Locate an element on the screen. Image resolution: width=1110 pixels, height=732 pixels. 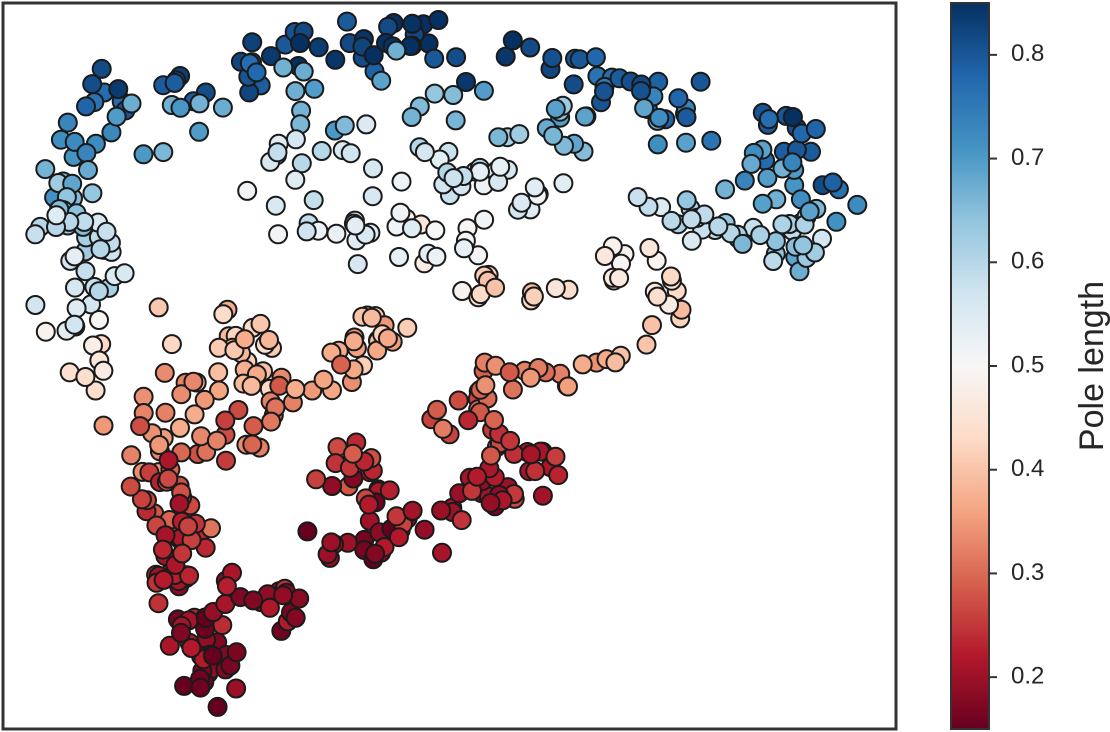
colorbar-tick-label: 0.4 is located at coordinates (1027, 468).